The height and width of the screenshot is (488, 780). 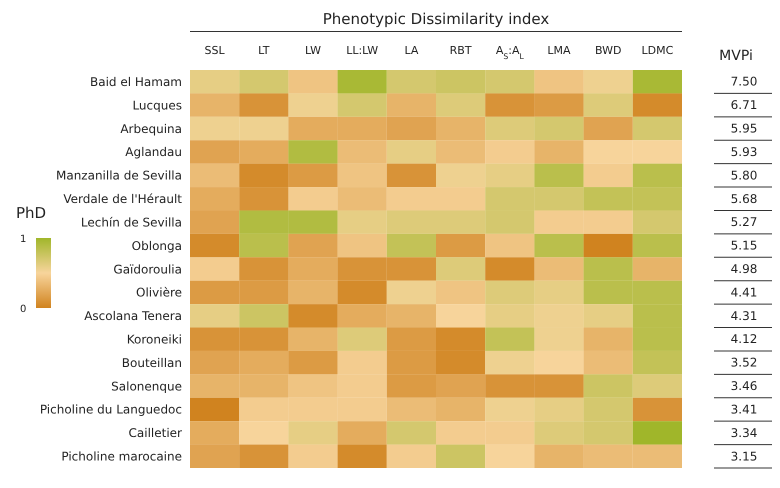 What do you see at coordinates (131, 222) in the screenshot?
I see `y-tick-label: Lechín de Sevilla` at bounding box center [131, 222].